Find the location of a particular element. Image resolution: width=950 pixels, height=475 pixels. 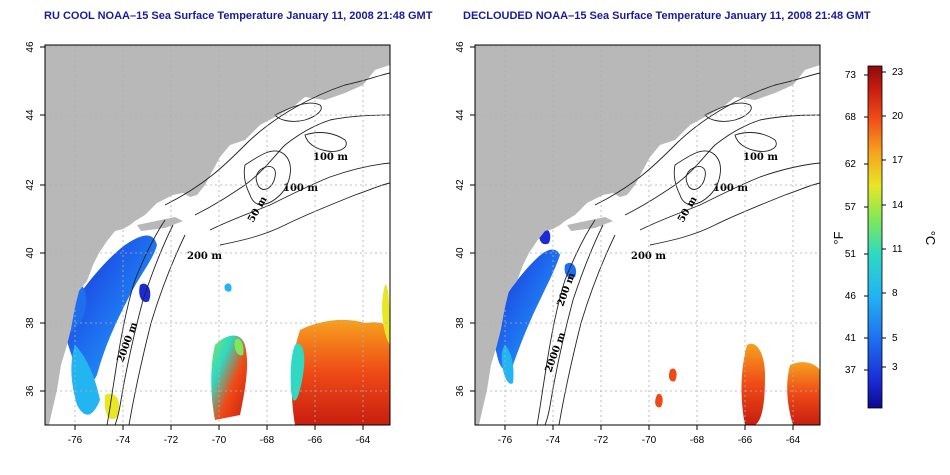

colorbar-ticks is located at coordinates (875, 221).